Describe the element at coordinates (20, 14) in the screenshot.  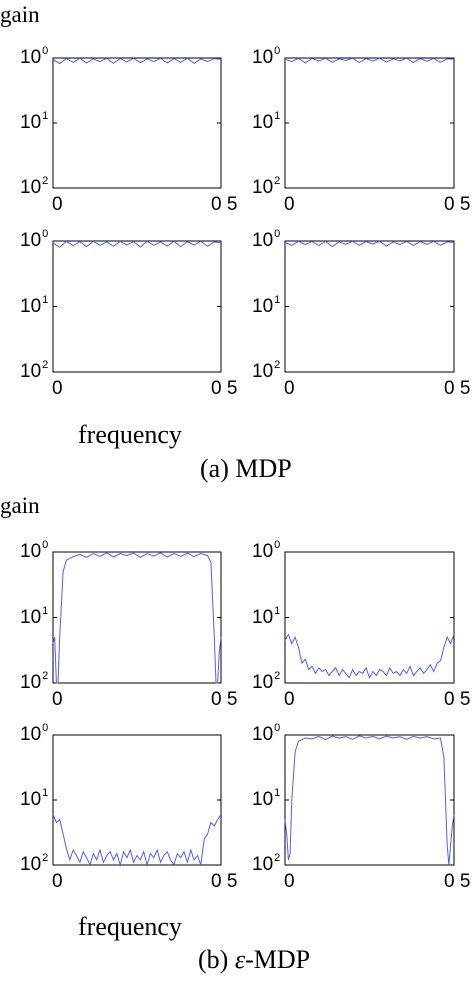
I see `top-gain-label: gain` at that location.